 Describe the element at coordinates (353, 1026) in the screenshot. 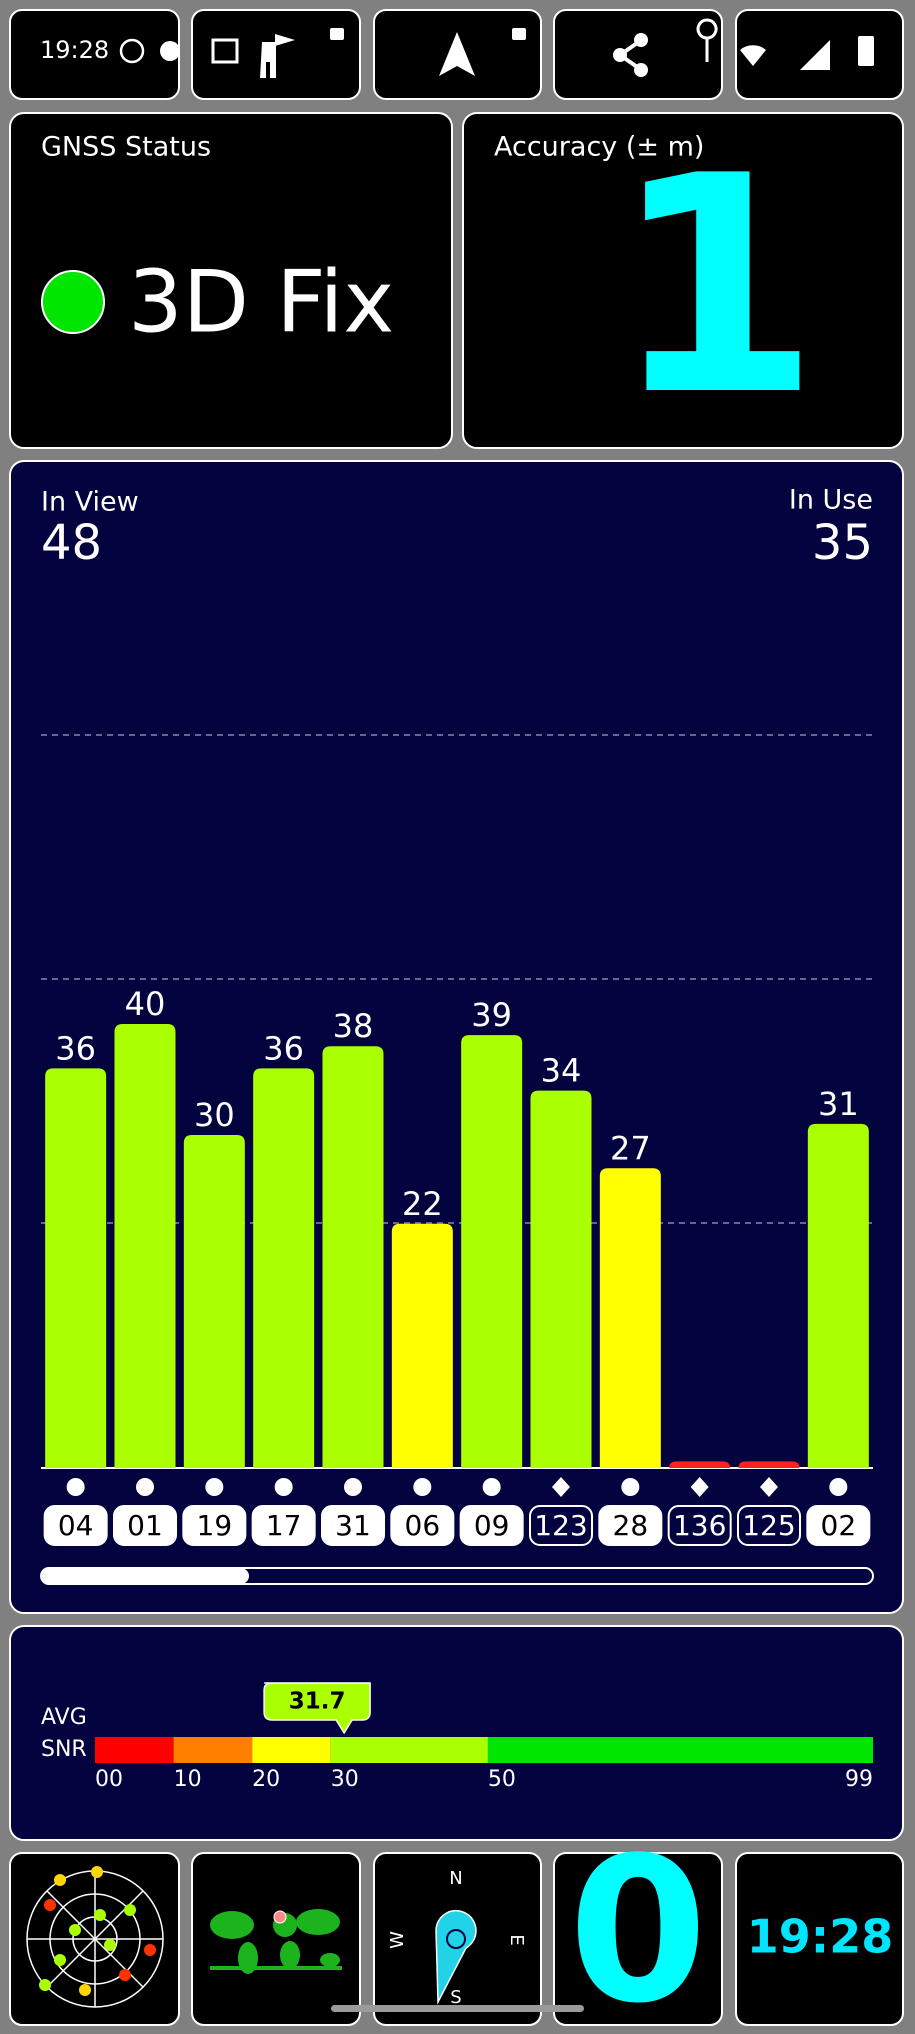

I see `value-label: 38` at that location.